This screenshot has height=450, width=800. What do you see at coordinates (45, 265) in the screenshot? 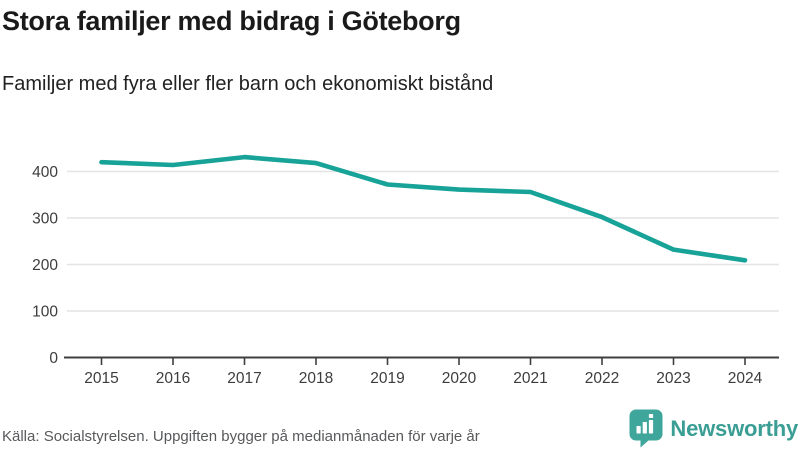
I see `y-tick-label: 200` at bounding box center [45, 265].